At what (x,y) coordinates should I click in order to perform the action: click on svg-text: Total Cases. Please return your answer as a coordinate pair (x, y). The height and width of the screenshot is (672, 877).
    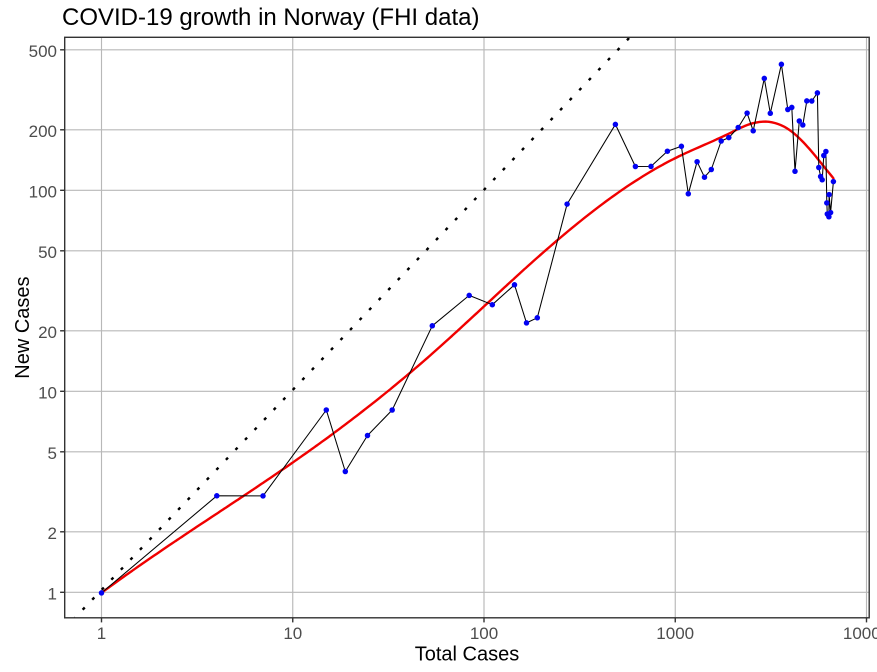
    Looking at the image, I should click on (467, 655).